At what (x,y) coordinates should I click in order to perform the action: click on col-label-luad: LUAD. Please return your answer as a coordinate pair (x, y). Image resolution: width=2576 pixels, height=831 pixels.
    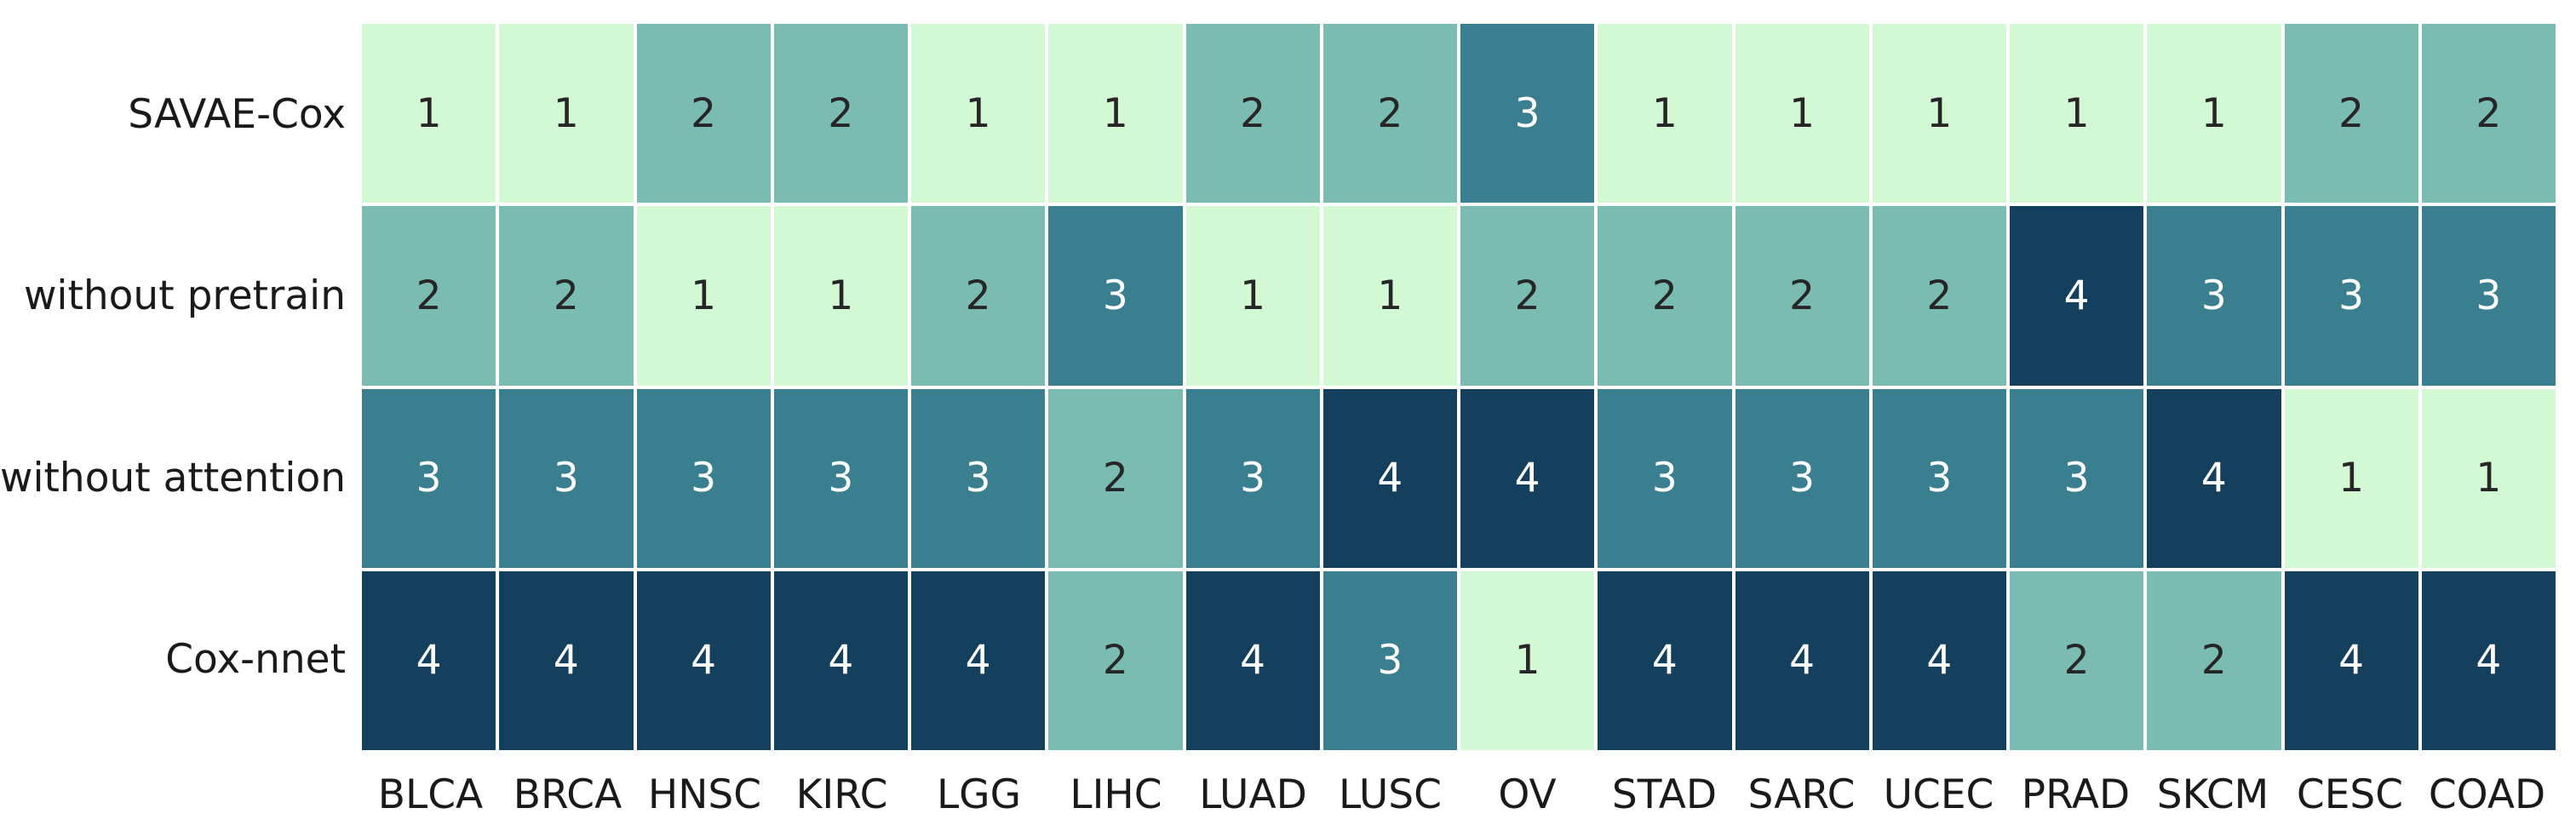
    Looking at the image, I should click on (1253, 794).